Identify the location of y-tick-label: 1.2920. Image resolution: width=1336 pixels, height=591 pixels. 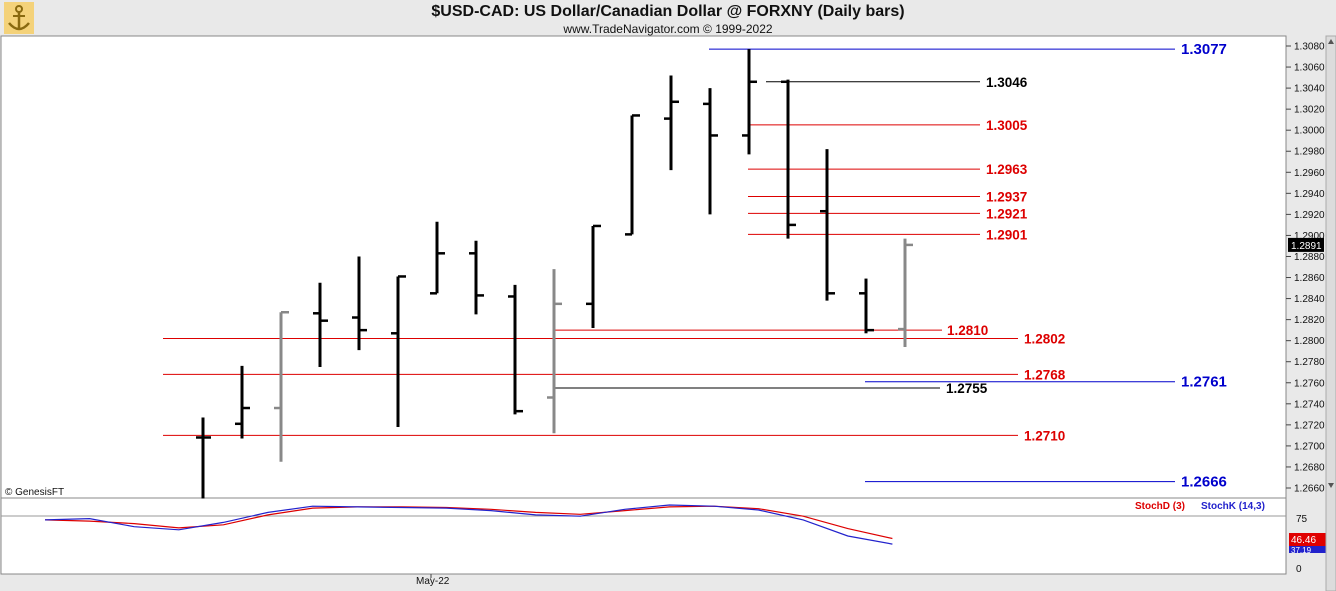
(1309, 215).